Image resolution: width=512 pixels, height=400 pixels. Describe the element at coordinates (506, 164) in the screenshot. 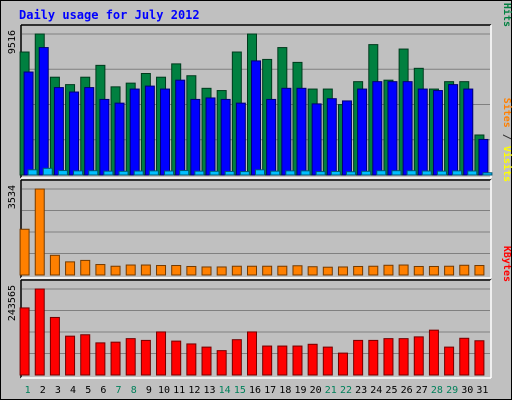

I see `legend-entry: Visits` at that location.